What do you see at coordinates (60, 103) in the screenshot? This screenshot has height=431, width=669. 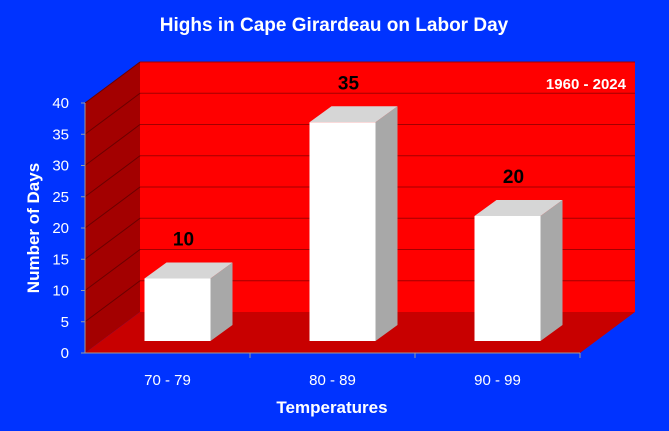 I see `y-tick-label: 40` at bounding box center [60, 103].